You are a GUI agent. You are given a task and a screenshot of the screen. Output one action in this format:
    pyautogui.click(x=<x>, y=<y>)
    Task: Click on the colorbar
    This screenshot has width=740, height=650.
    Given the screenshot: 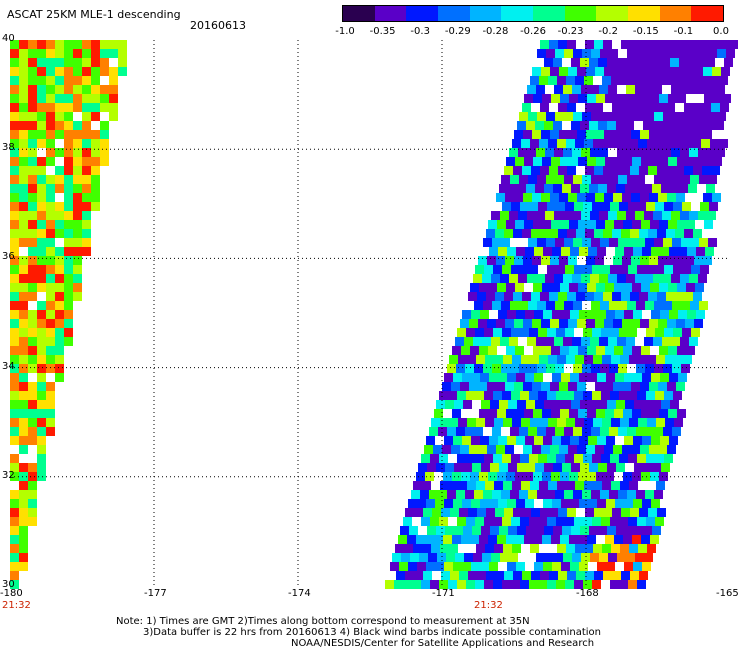 What is the action you would take?
    pyautogui.click(x=533, y=13)
    